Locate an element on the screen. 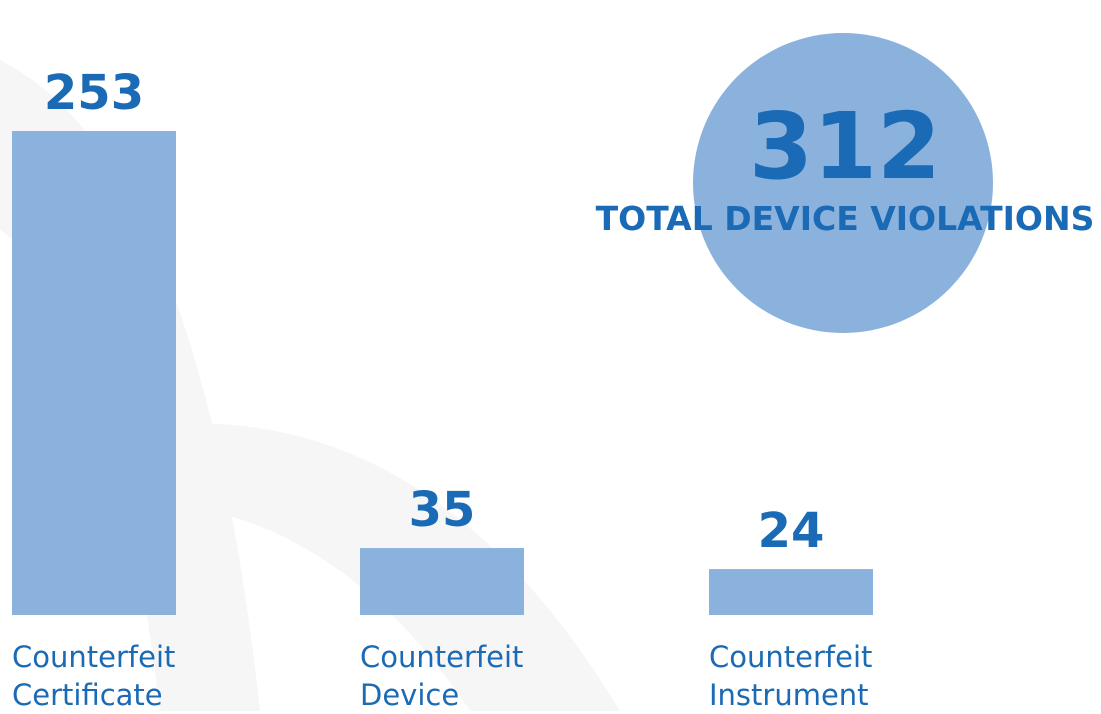  total-circle is located at coordinates (843, 183).